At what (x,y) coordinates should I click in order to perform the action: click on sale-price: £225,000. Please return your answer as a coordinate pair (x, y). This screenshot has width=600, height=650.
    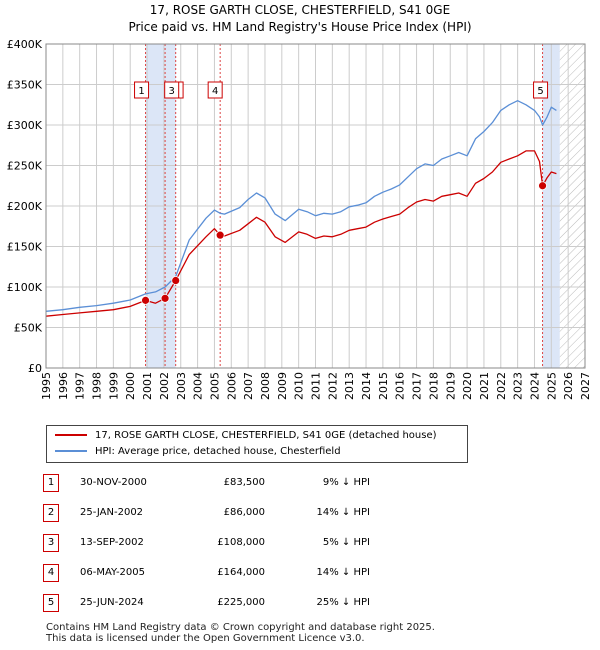
    Looking at the image, I should click on (241, 602).